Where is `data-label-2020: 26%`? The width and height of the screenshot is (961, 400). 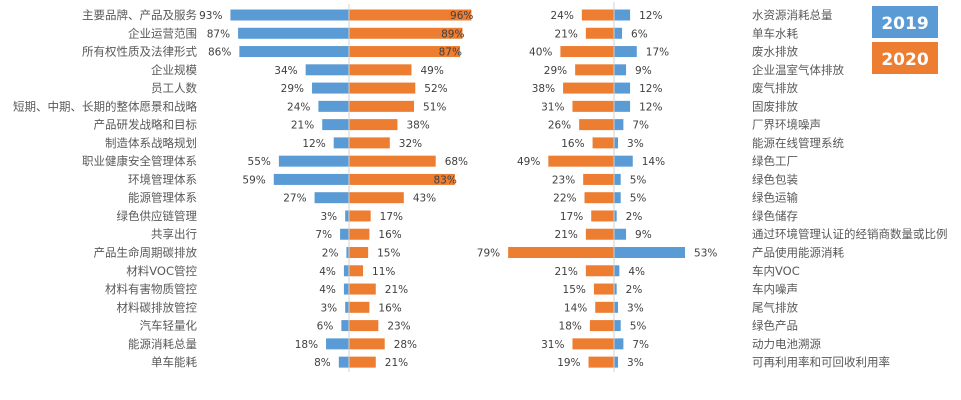 data-label-2020: 26% is located at coordinates (559, 126).